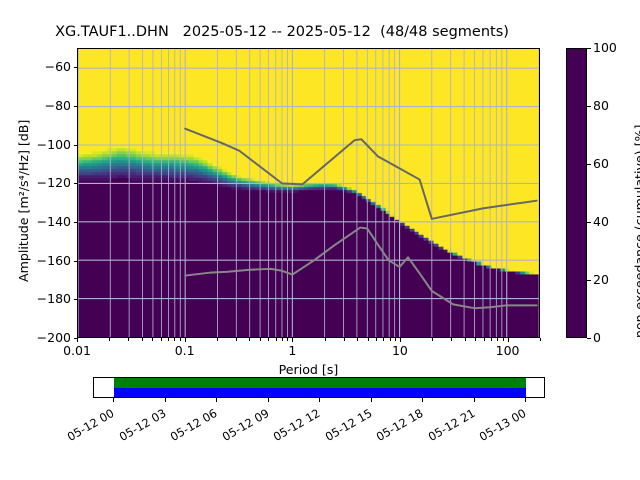 Image resolution: width=640 pixels, height=480 pixels. What do you see at coordinates (601, 105) in the screenshot?
I see `colorbar-tick-label: 80` at bounding box center [601, 105].